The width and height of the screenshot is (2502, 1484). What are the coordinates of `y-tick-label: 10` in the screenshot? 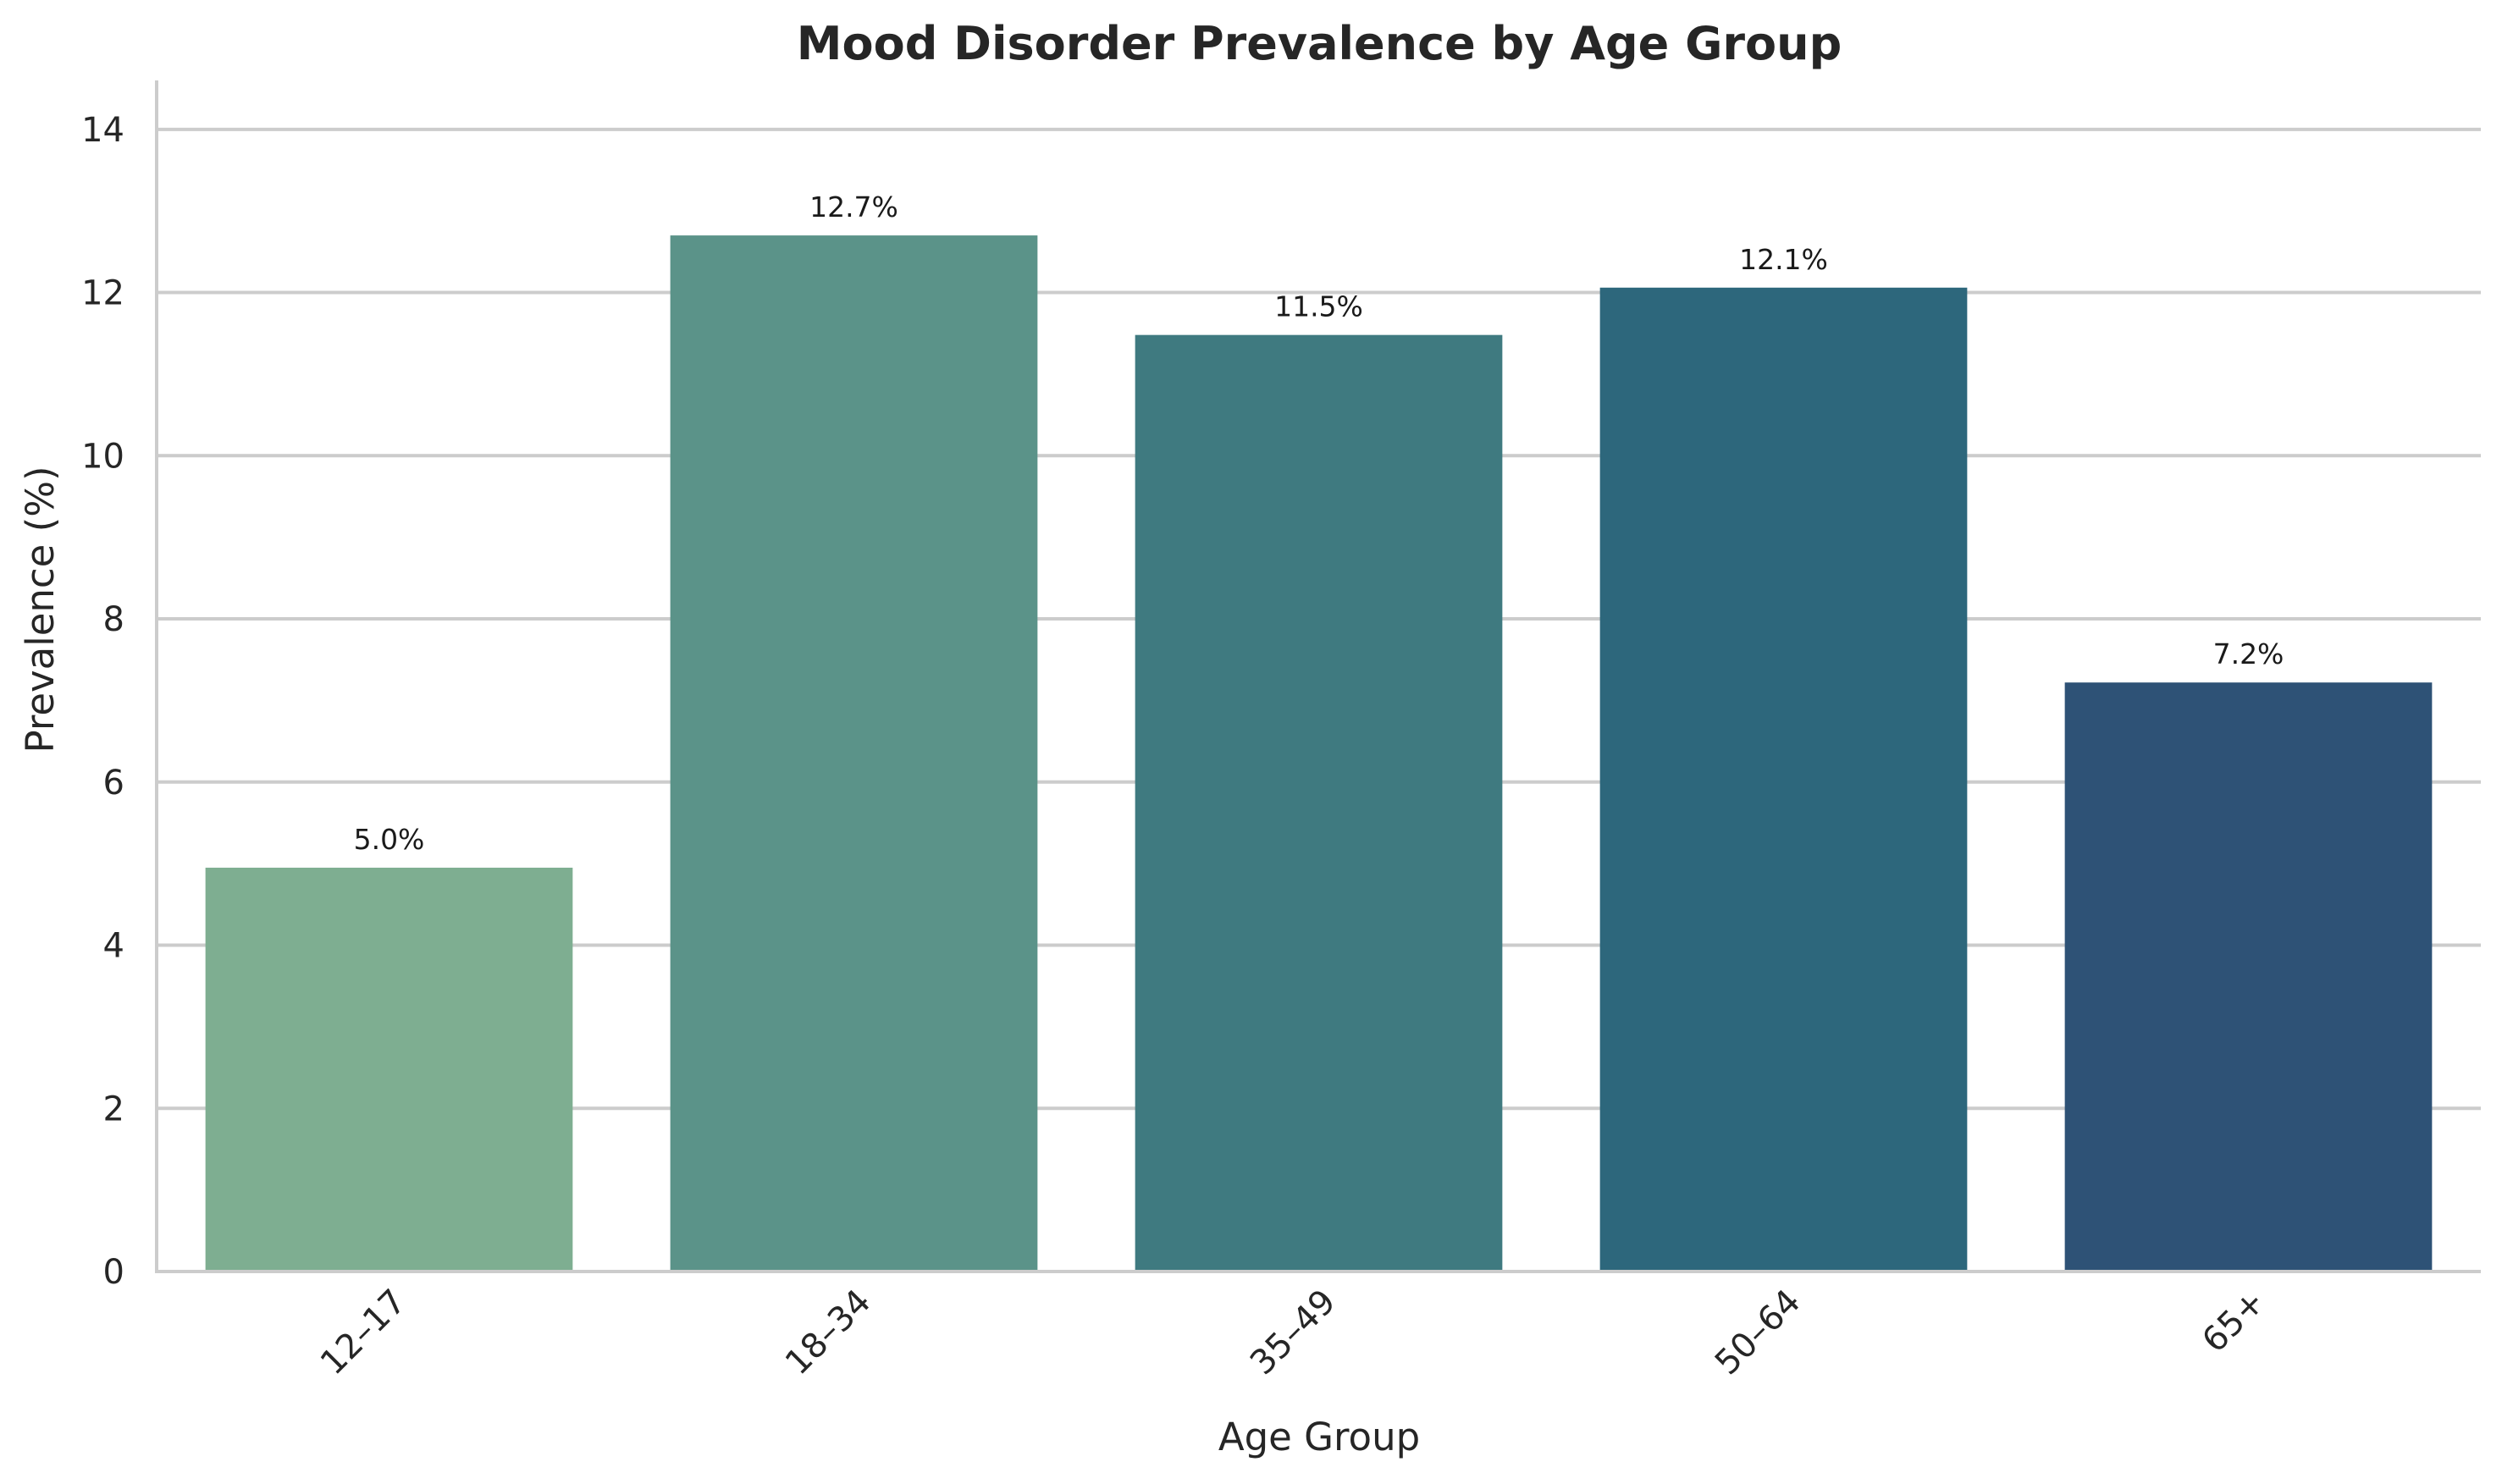 It's located at (102, 456).